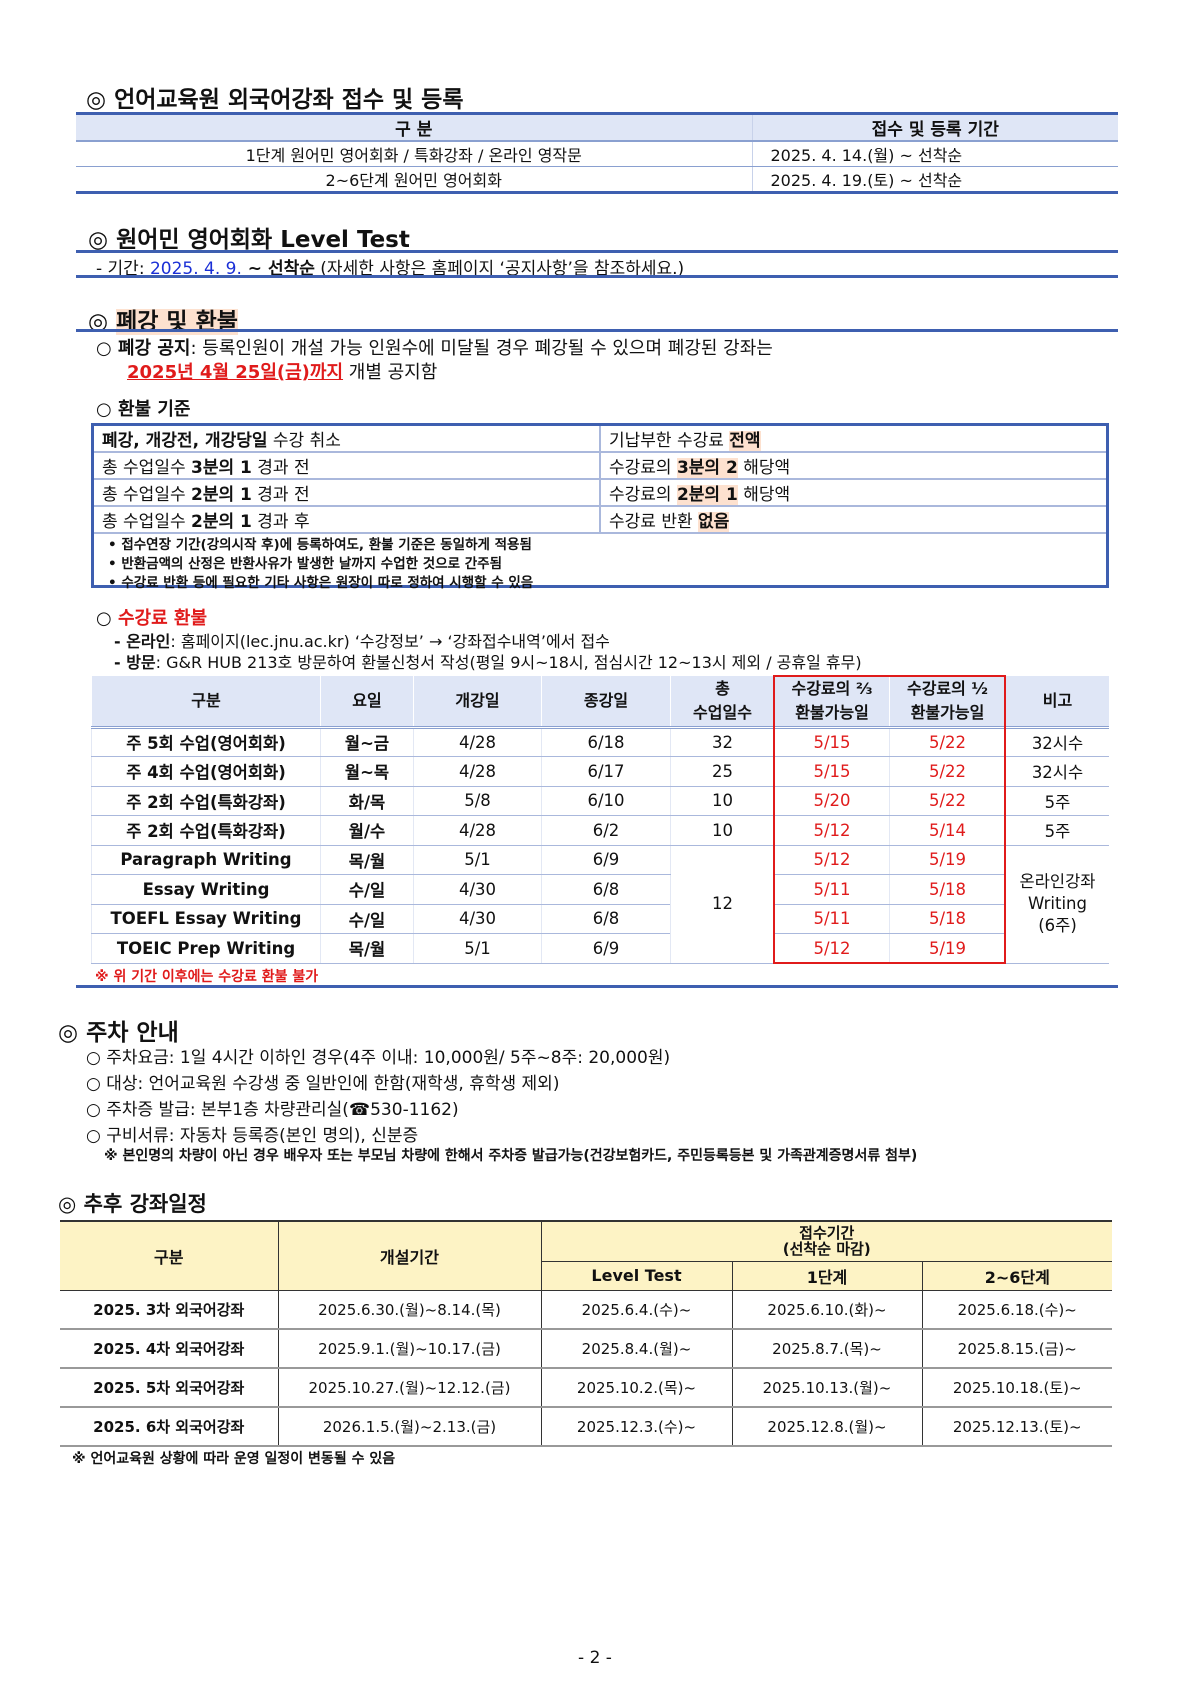 This screenshot has width=1190, height=1684. Describe the element at coordinates (143, 409) in the screenshot. I see `refund-criteria-title: ○ 환불 기준` at that location.